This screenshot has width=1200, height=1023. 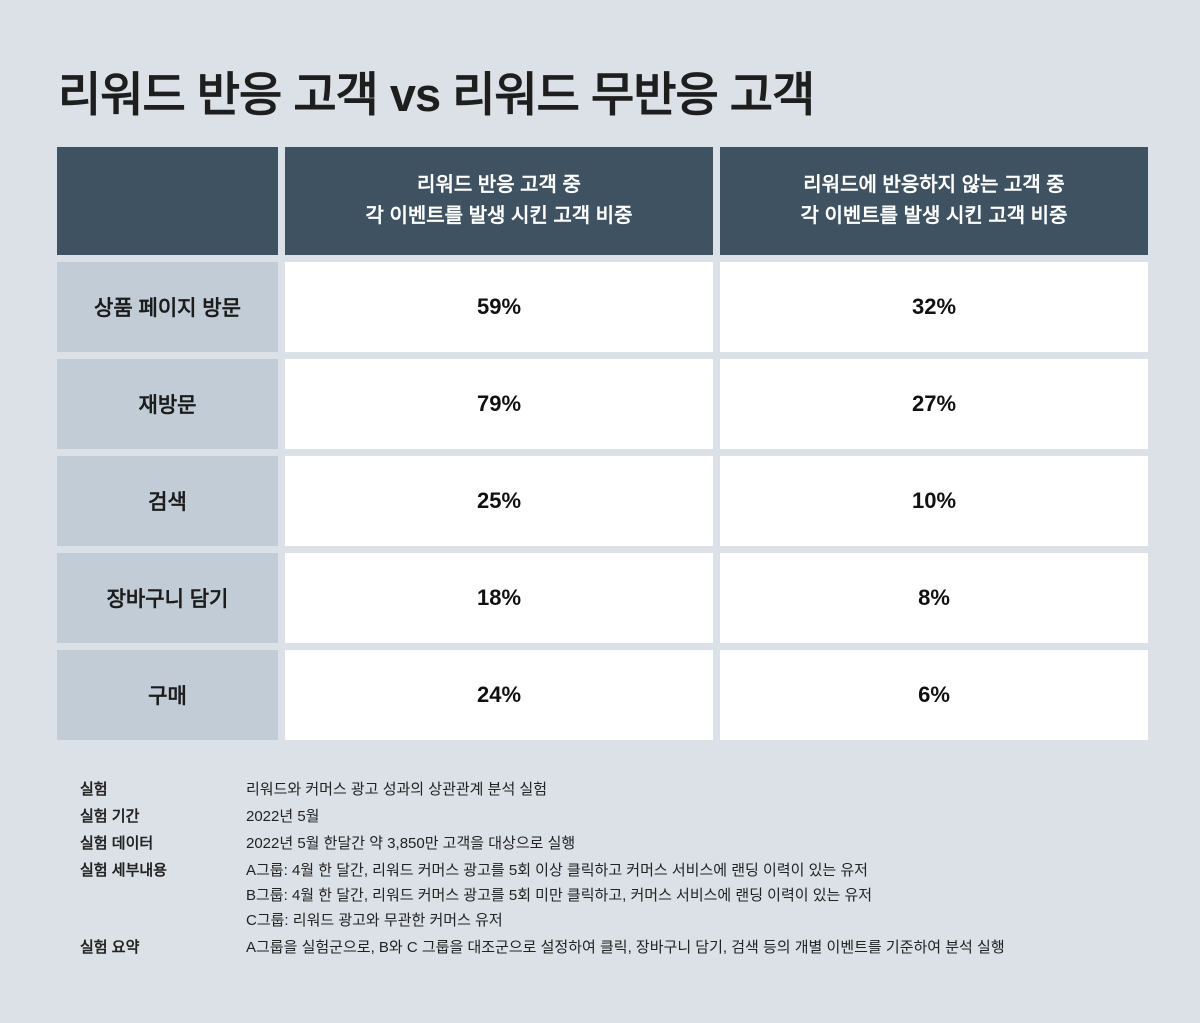 I want to click on responsive-value: 18%, so click(x=499, y=598).